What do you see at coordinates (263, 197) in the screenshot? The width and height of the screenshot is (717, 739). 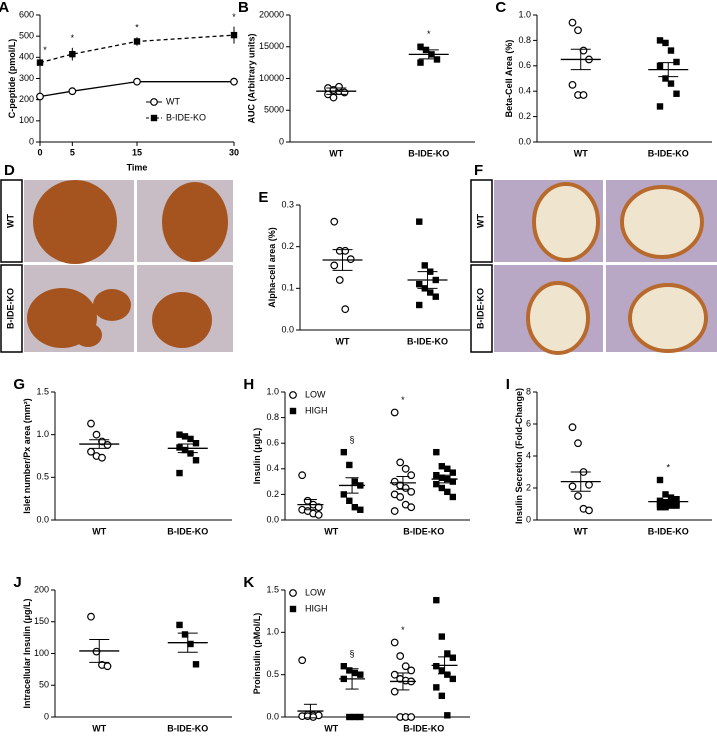 I see `panel-label: E` at bounding box center [263, 197].